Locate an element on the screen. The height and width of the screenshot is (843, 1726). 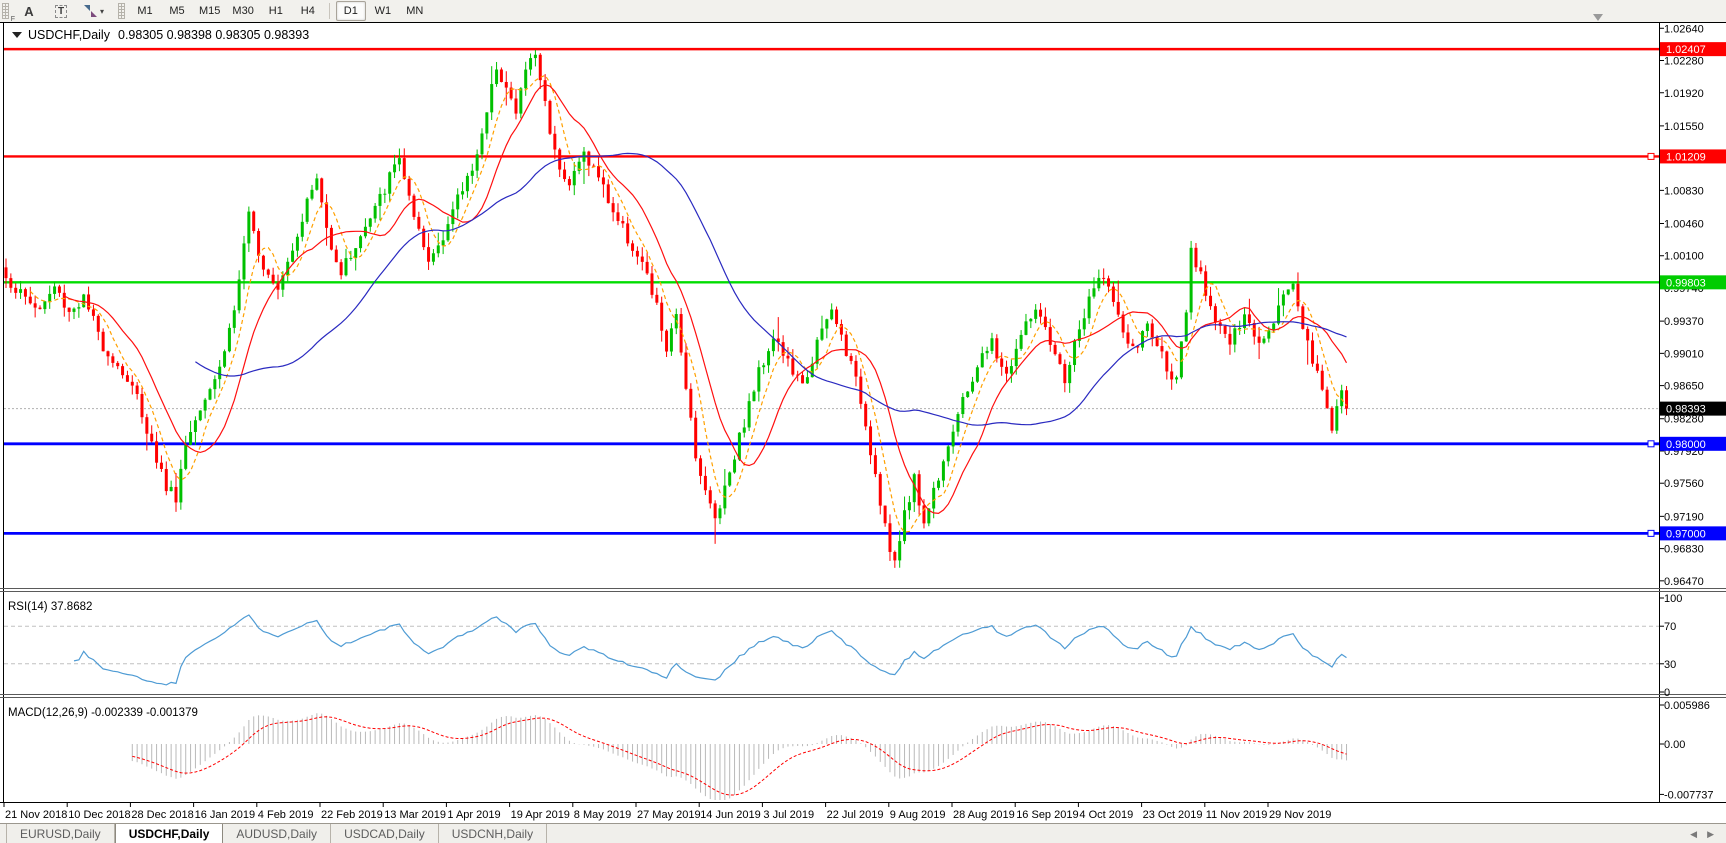
date-tick-label: 8 May 2019 is located at coordinates (602, 815).